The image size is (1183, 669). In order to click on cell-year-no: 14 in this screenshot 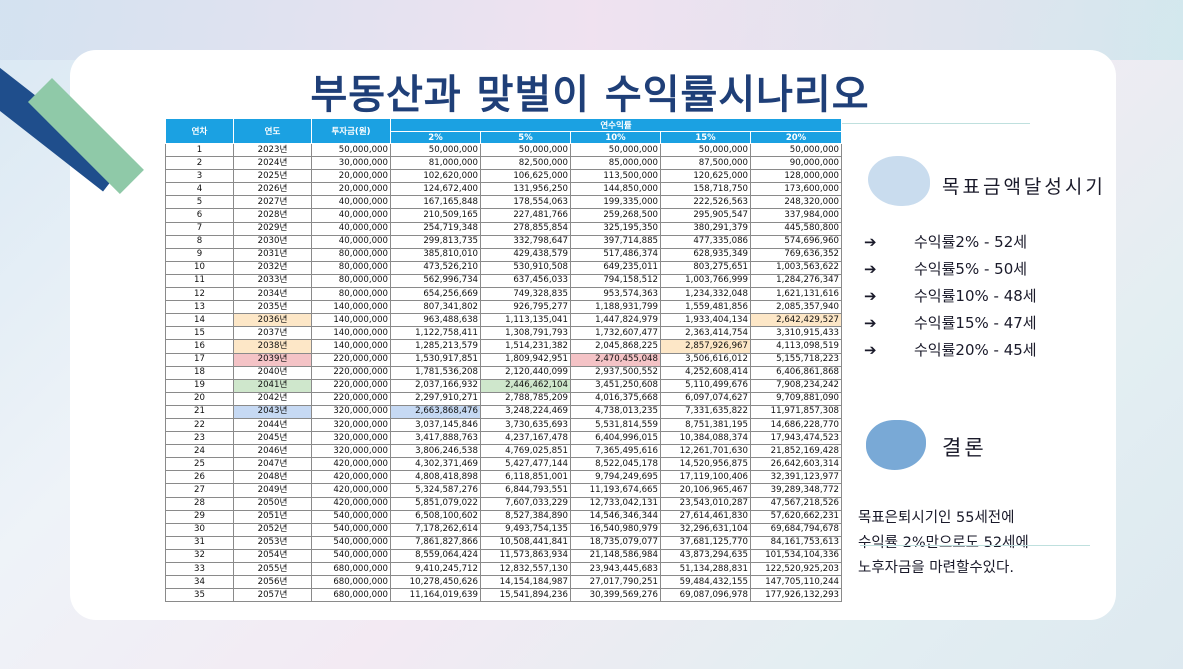, I will do `click(199, 320)`.